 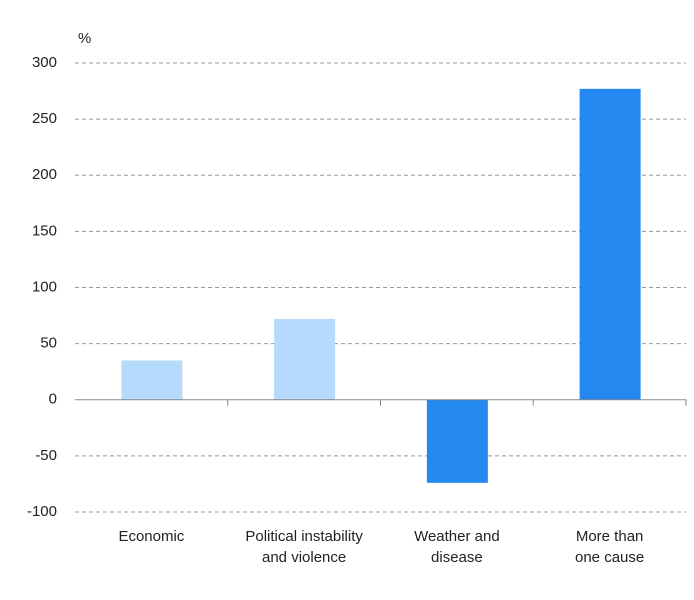 I want to click on x-tick-label: Weather and, so click(x=457, y=536).